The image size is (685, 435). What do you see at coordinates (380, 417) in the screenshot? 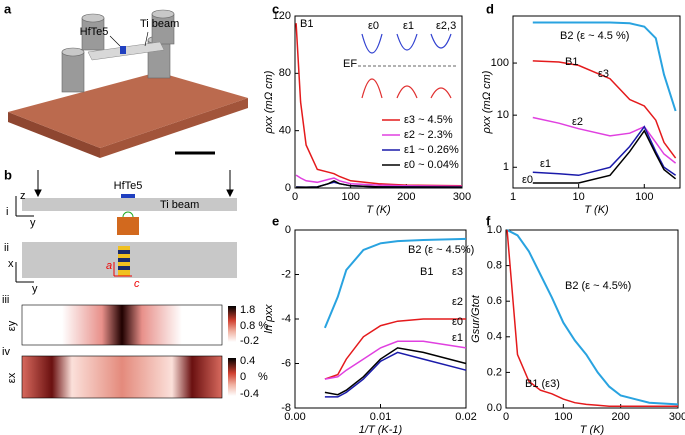
I see `x-tick-label: 0.01` at bounding box center [380, 417].